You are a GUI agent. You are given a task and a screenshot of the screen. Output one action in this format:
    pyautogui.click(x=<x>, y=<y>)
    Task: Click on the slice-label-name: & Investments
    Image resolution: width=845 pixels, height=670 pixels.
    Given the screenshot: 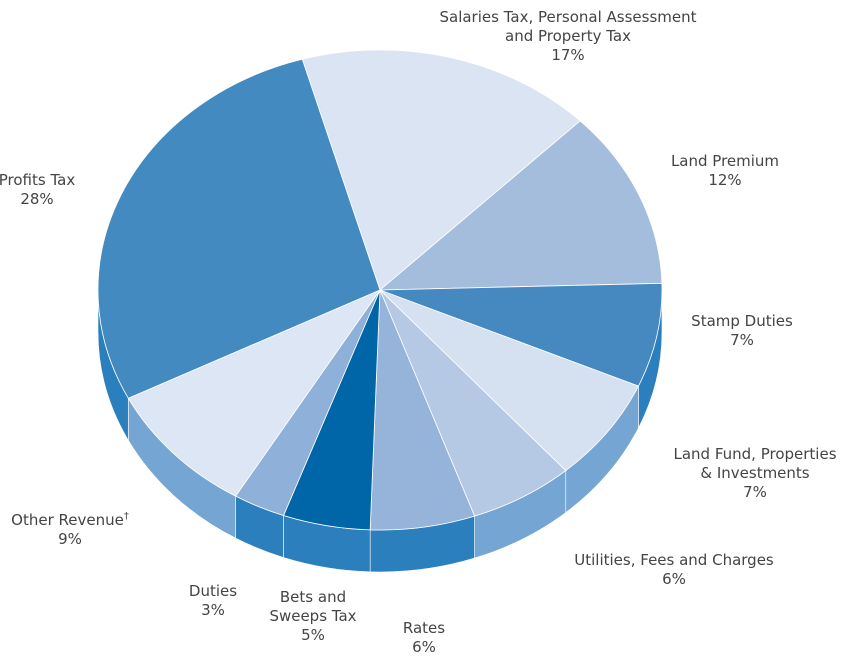 What is the action you would take?
    pyautogui.click(x=754, y=473)
    